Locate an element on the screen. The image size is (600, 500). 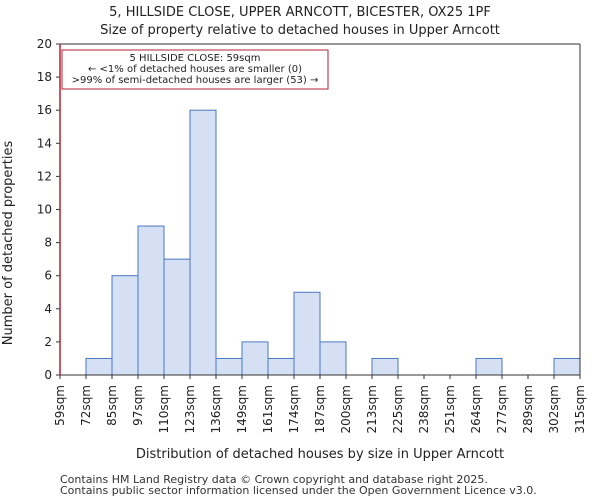
x-tick-label-123sqm: 123sqm is located at coordinates (190, 409).